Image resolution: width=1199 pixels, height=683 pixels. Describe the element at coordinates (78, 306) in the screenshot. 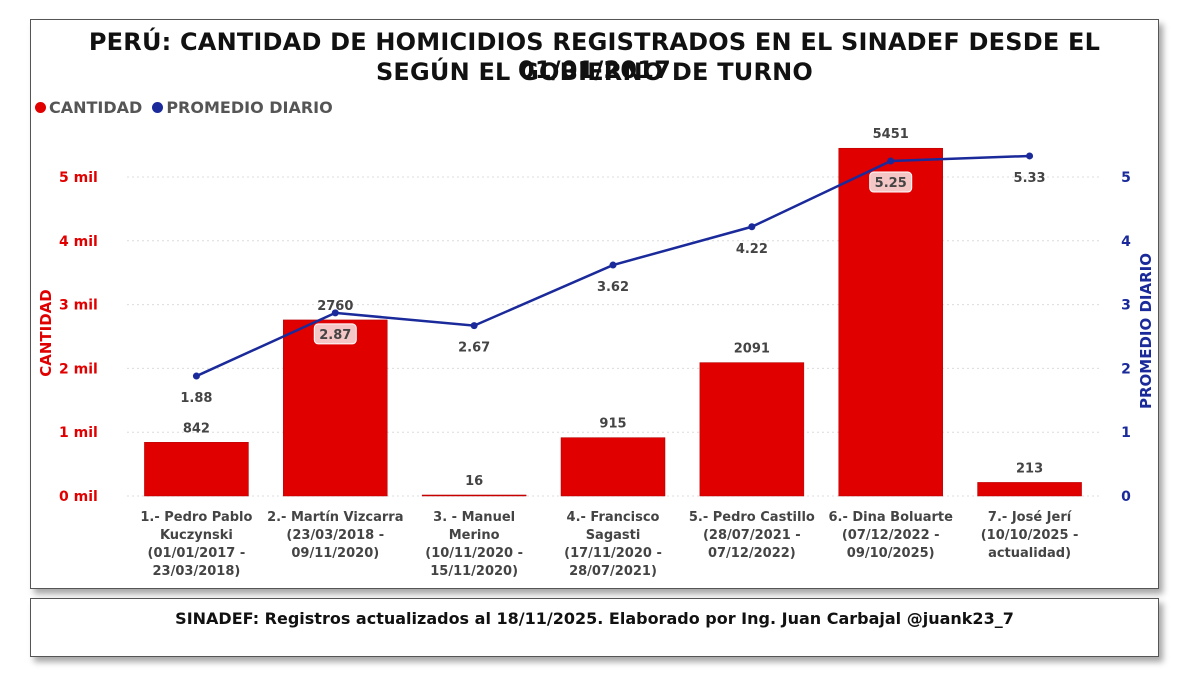

I see `y-left-tick-label: 3 mil` at that location.